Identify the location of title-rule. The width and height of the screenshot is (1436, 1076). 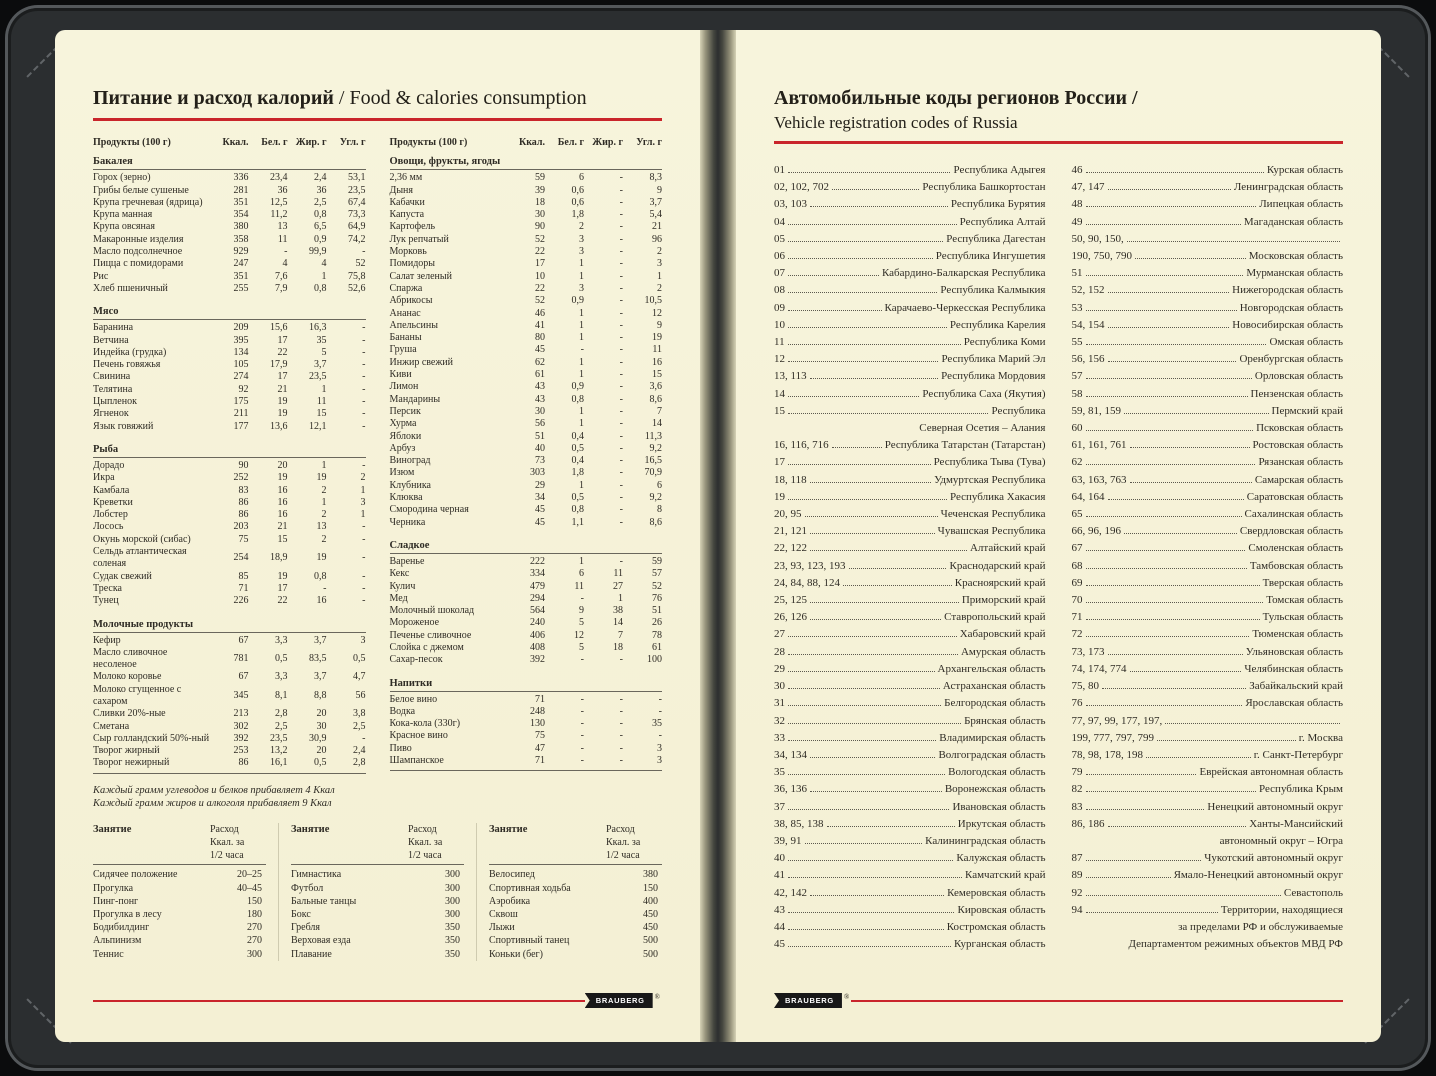
(377, 119).